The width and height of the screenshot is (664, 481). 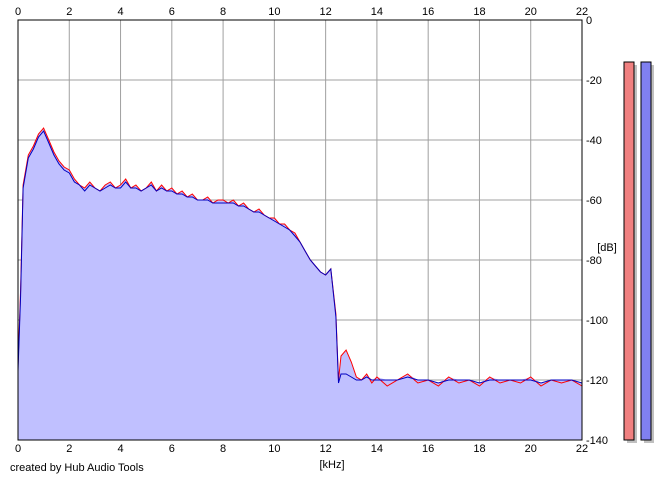 What do you see at coordinates (479, 449) in the screenshot?
I see `x-tick-label-bottom: 18` at bounding box center [479, 449].